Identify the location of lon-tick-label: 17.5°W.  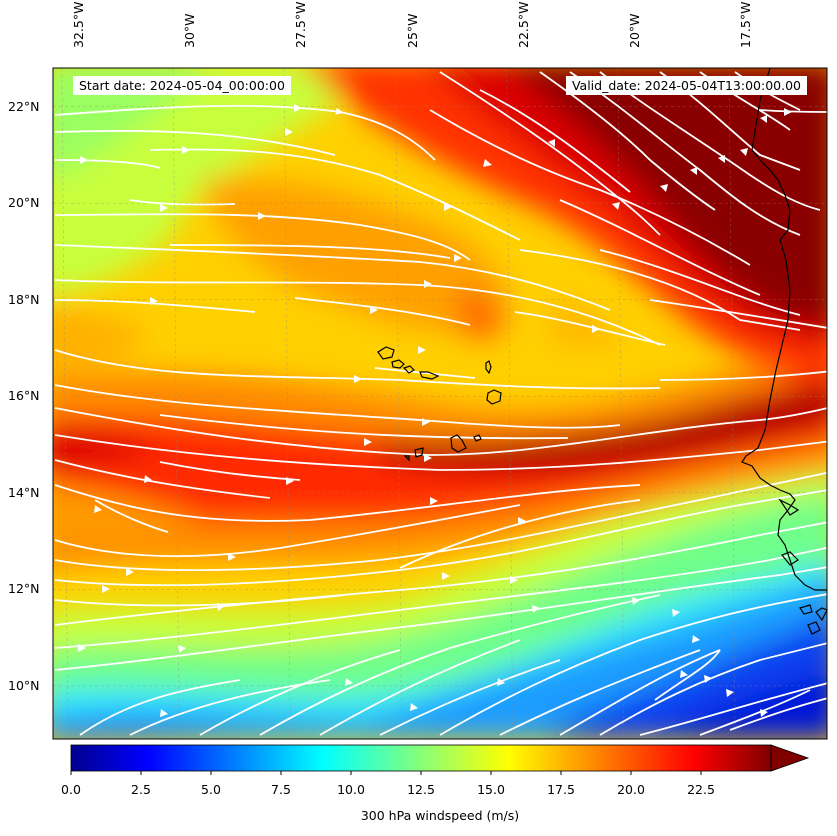
(746, 24).